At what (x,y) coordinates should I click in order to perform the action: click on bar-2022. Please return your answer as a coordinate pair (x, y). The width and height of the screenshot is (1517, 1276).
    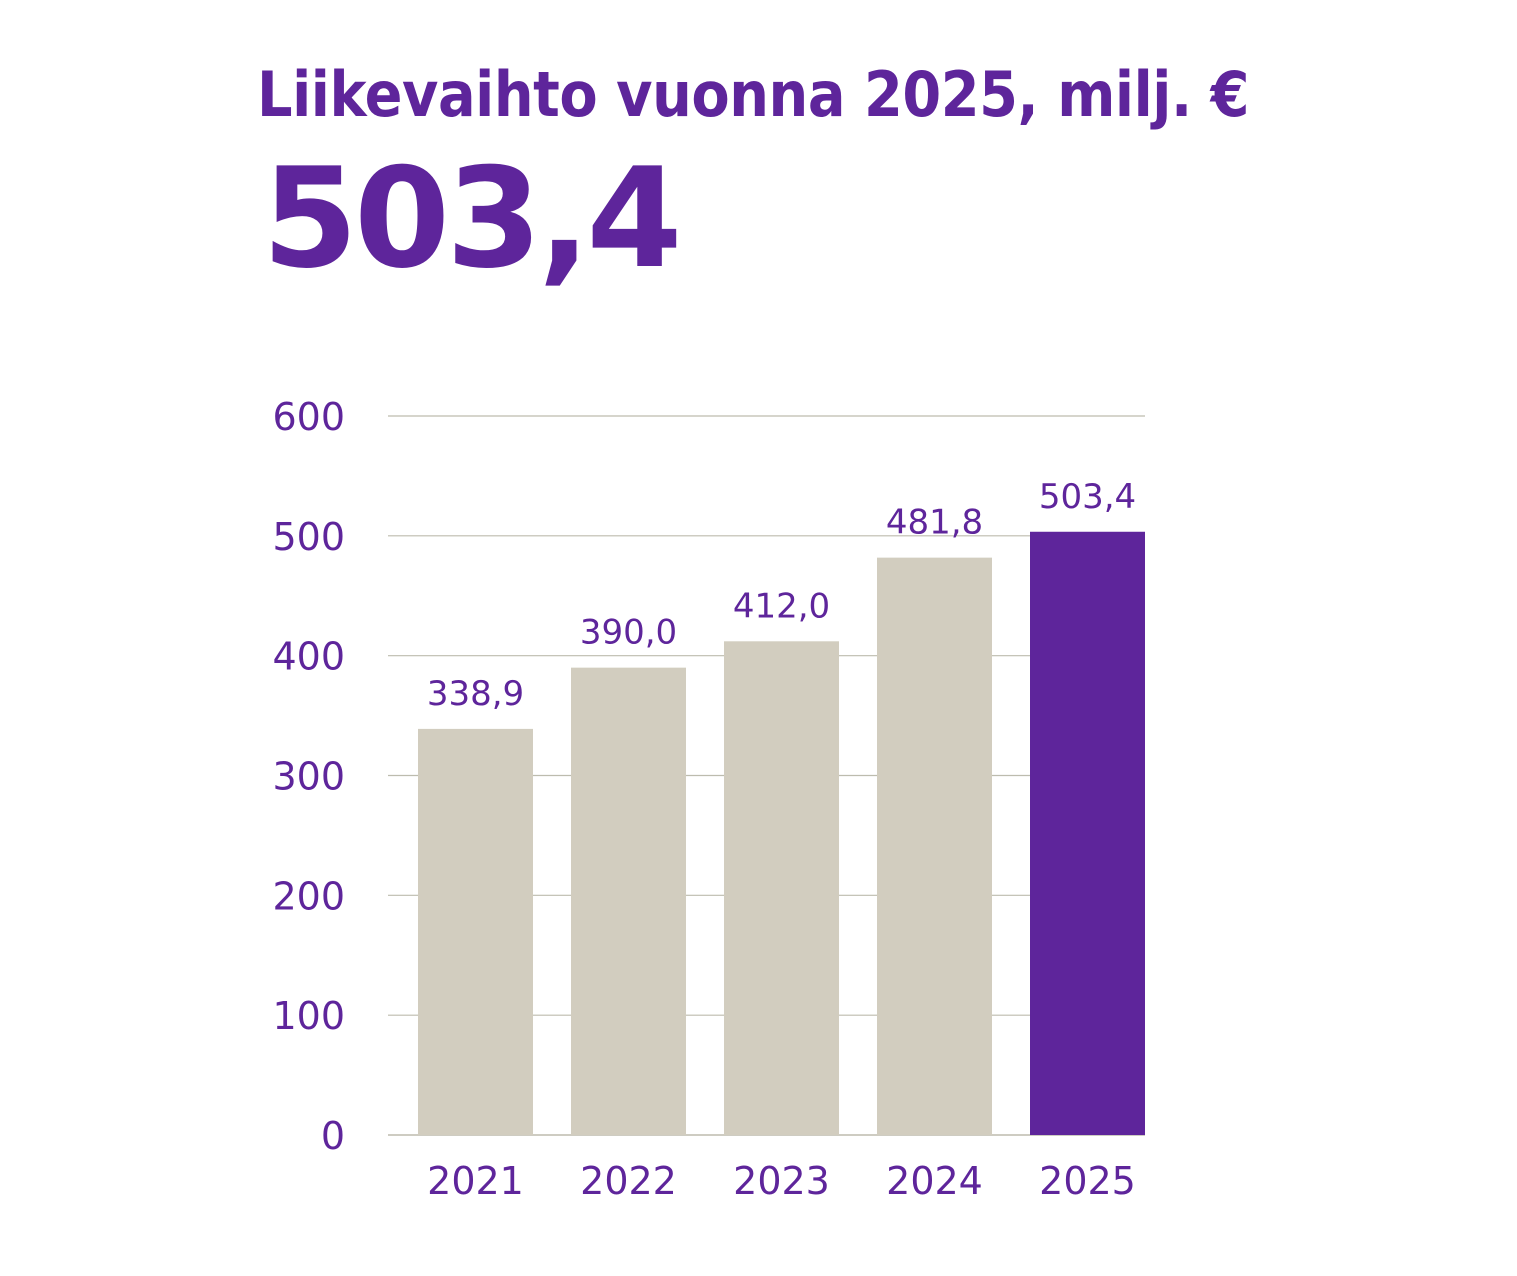
    Looking at the image, I should click on (628, 901).